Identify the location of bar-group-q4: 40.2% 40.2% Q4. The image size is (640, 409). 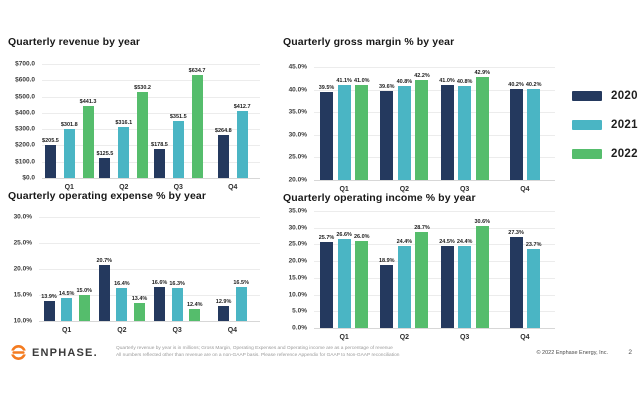
(524, 130).